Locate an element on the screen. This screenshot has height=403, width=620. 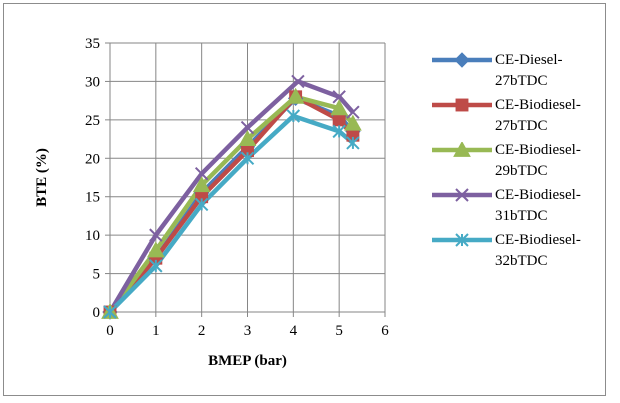
y-tick-labels: 0 5 10 15 20 25 30 35 is located at coordinates (92, 178).